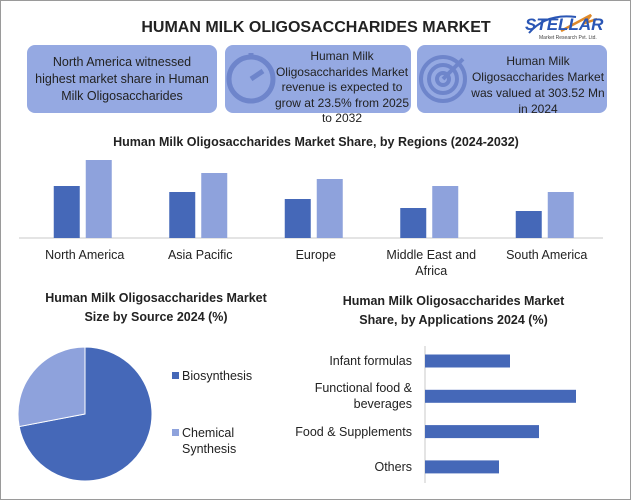 This screenshot has height=500, width=631. Describe the element at coordinates (363, 396) in the screenshot. I see `y-tick-label: Functional food & beverages` at that location.